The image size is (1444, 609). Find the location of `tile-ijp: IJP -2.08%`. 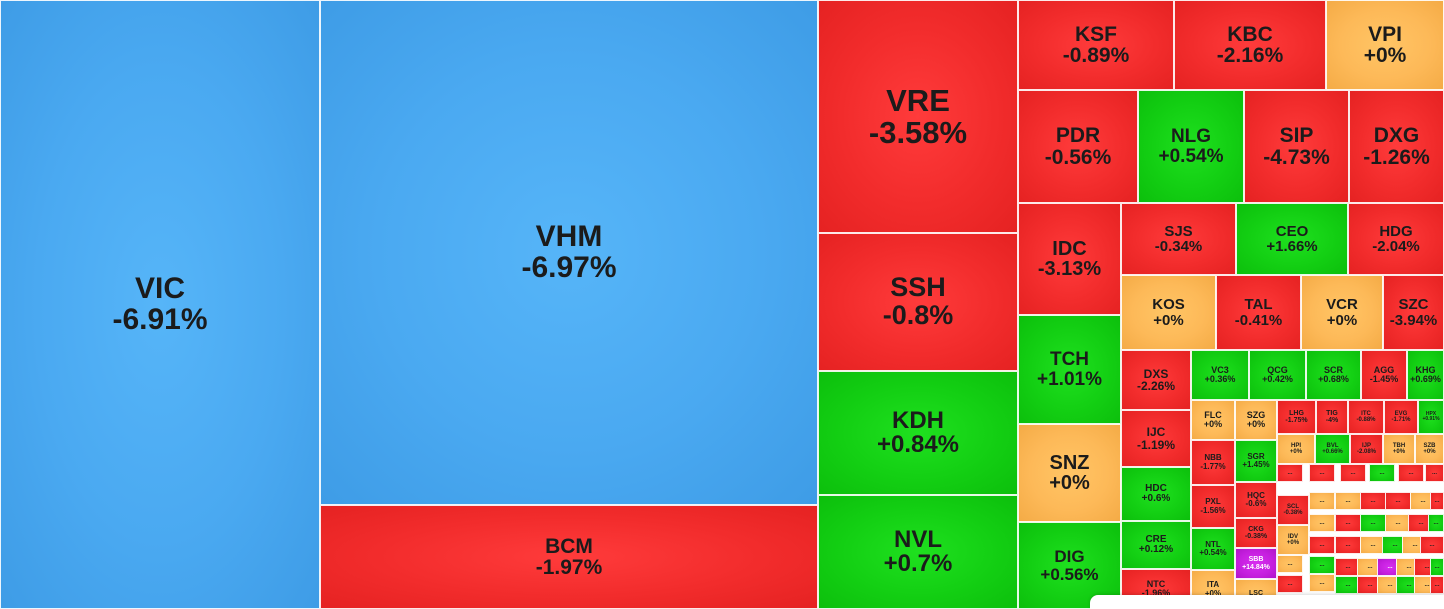

tile-ijp: IJP -2.08% is located at coordinates (1366, 449).